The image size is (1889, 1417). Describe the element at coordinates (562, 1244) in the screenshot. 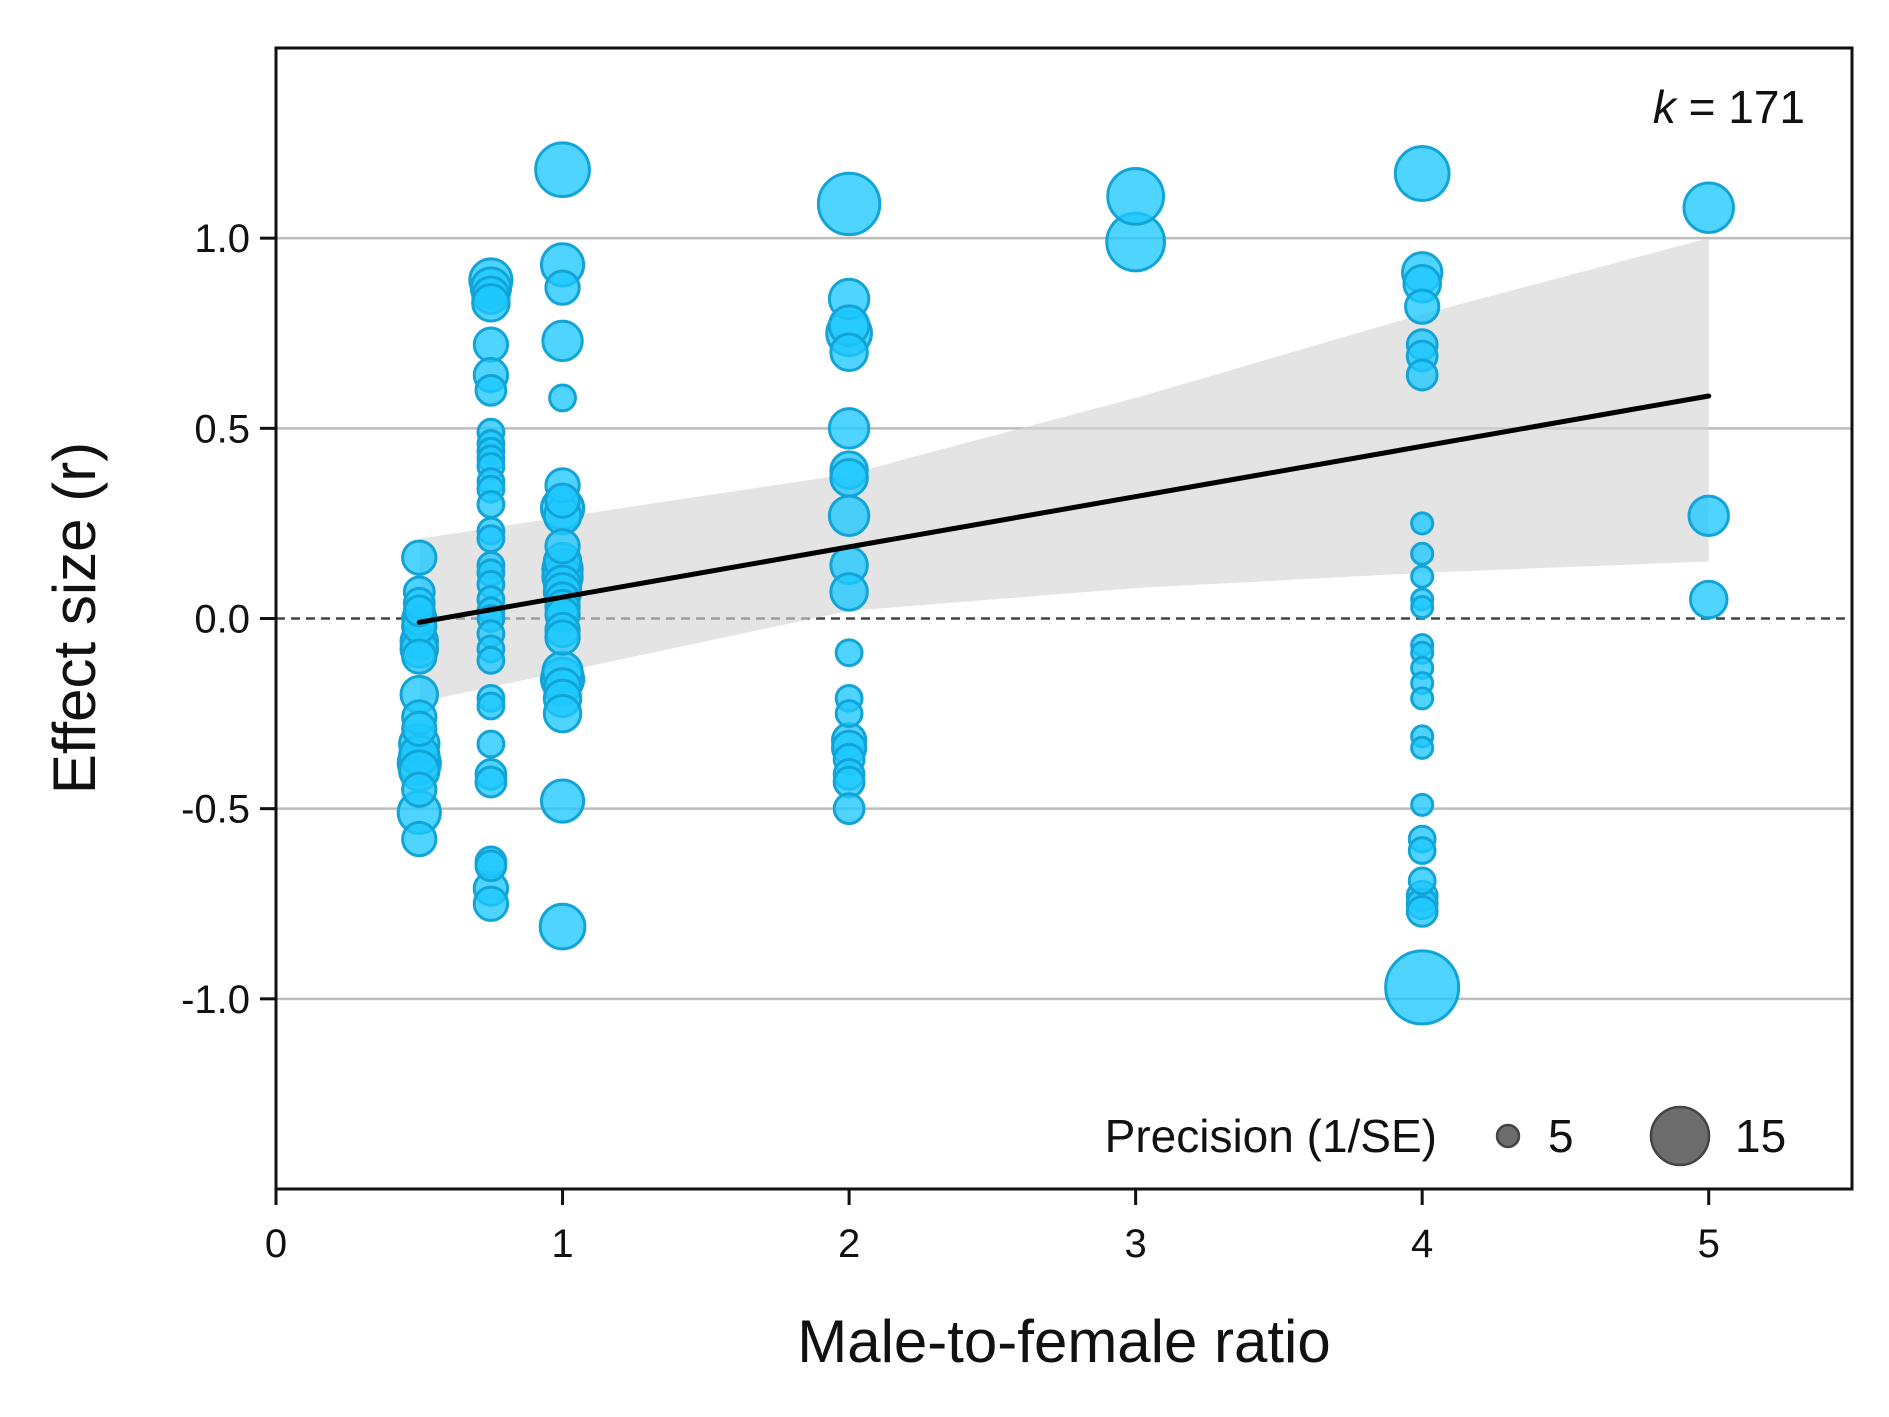

I see `x-tick-label: 1` at that location.